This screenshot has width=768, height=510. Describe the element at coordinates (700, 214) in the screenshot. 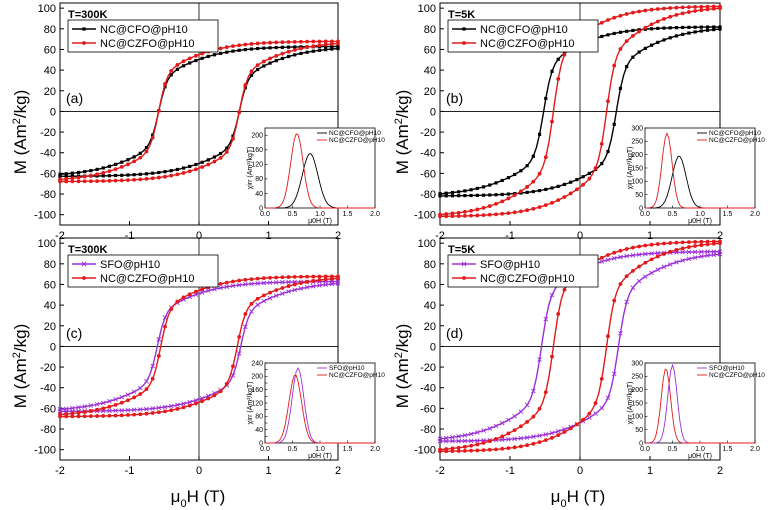

I see `inset-x-tick-label: 1.0` at that location.